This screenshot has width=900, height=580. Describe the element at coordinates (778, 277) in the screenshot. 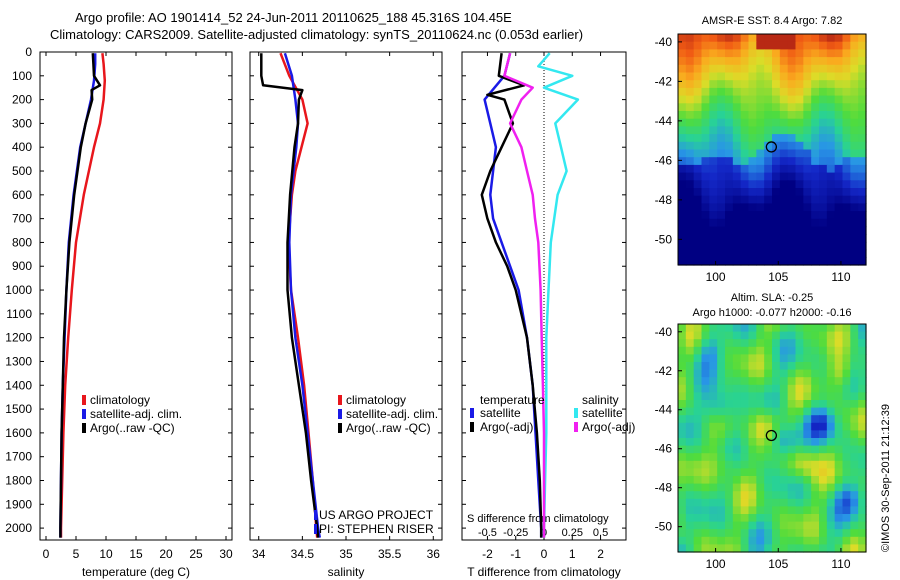

I see `map-x-tick-label: 105` at that location.